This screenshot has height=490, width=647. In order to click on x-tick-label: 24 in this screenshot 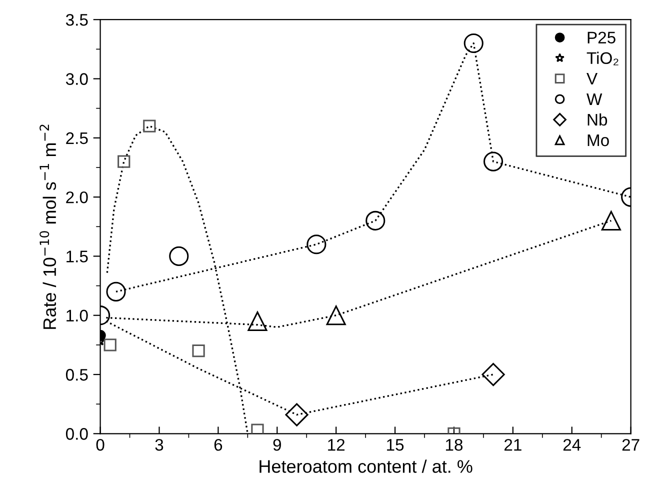, I will do `click(572, 444)`.